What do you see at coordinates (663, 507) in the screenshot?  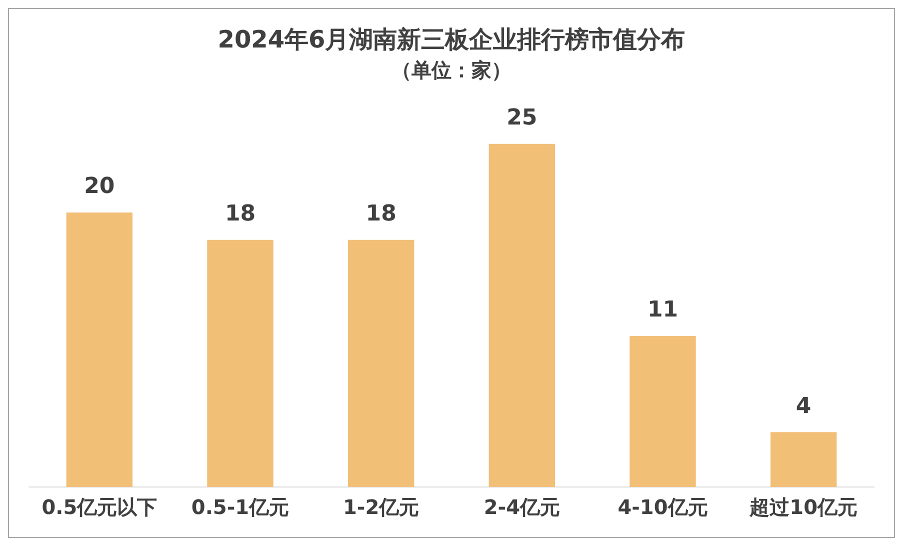 I see `x-tick-label: 4-10亿元` at bounding box center [663, 507].